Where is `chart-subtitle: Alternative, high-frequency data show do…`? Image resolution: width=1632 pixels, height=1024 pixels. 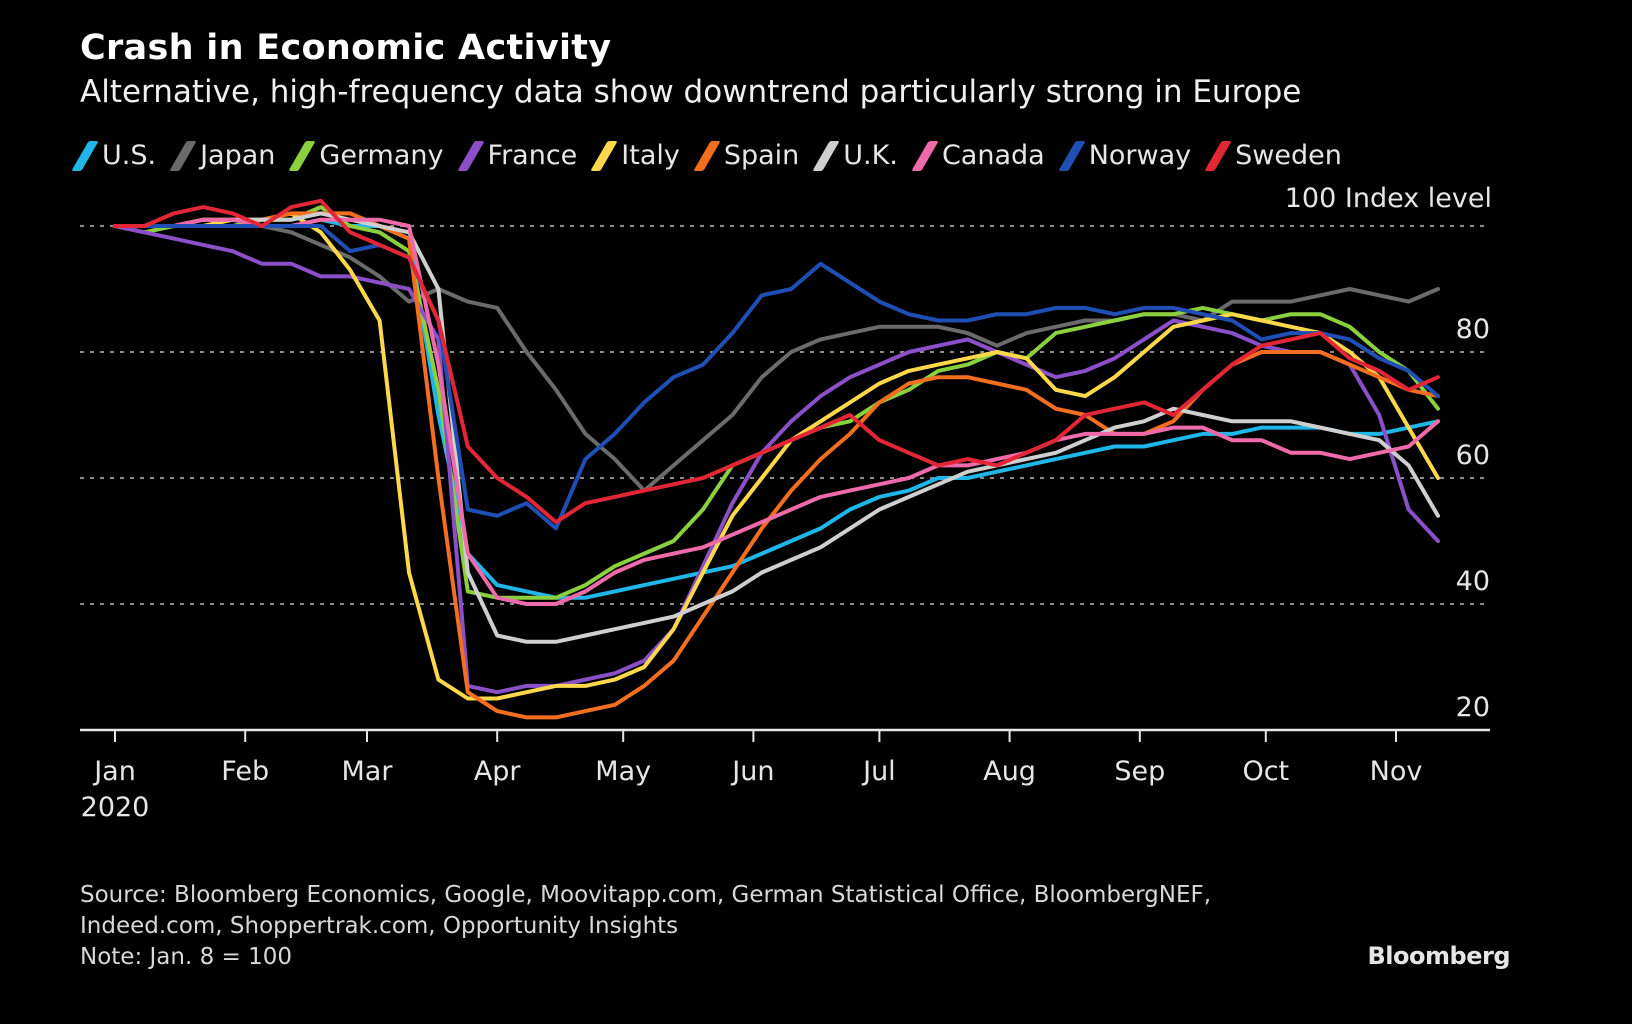 chart-subtitle: Alternative, high-frequency data show do… is located at coordinates (691, 92).